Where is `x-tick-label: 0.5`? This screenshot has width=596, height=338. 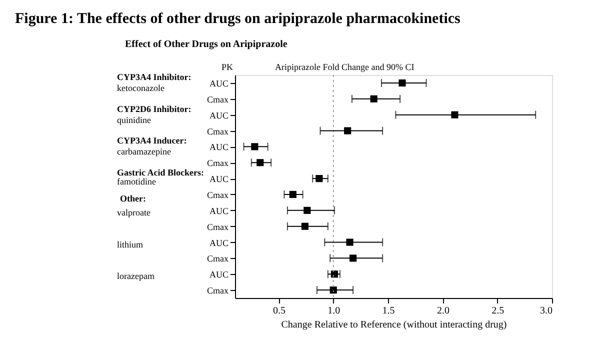
x-tick-label: 0.5 is located at coordinates (279, 311).